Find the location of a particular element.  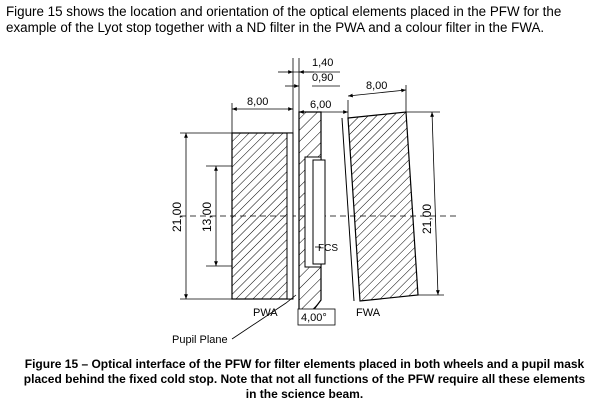

fwa-element is located at coordinates (383, 206).